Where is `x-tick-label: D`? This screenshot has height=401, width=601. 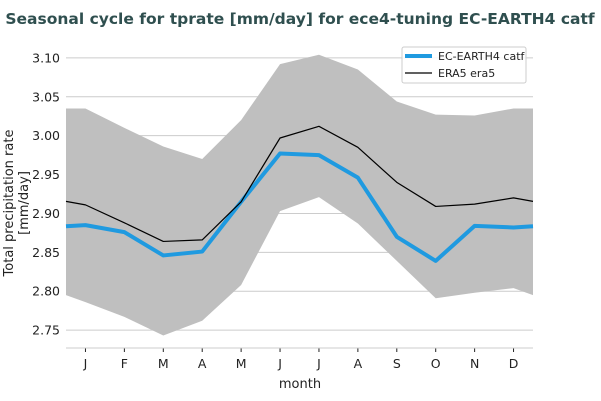 x-tick-label: D is located at coordinates (514, 363).